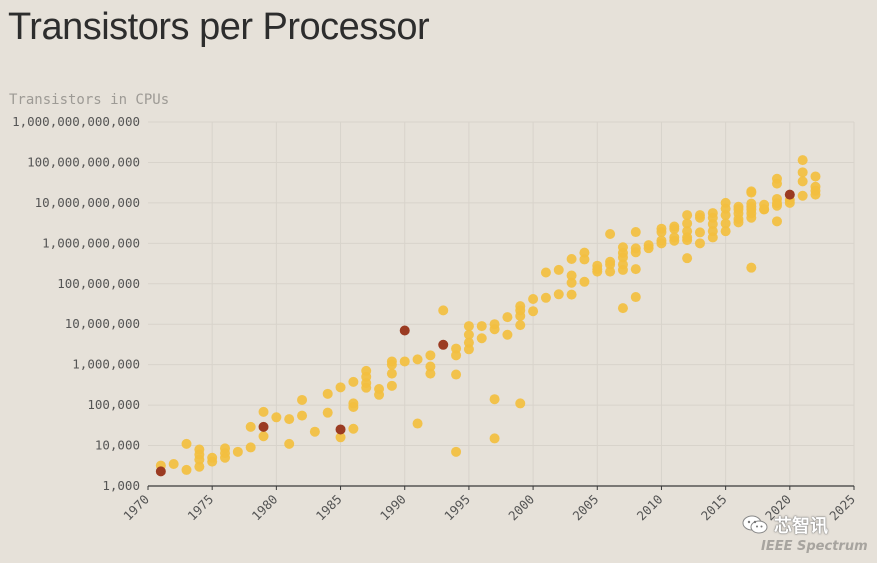 The height and width of the screenshot is (563, 877). I want to click on chart-title: Transistors per Processor, so click(219, 27).